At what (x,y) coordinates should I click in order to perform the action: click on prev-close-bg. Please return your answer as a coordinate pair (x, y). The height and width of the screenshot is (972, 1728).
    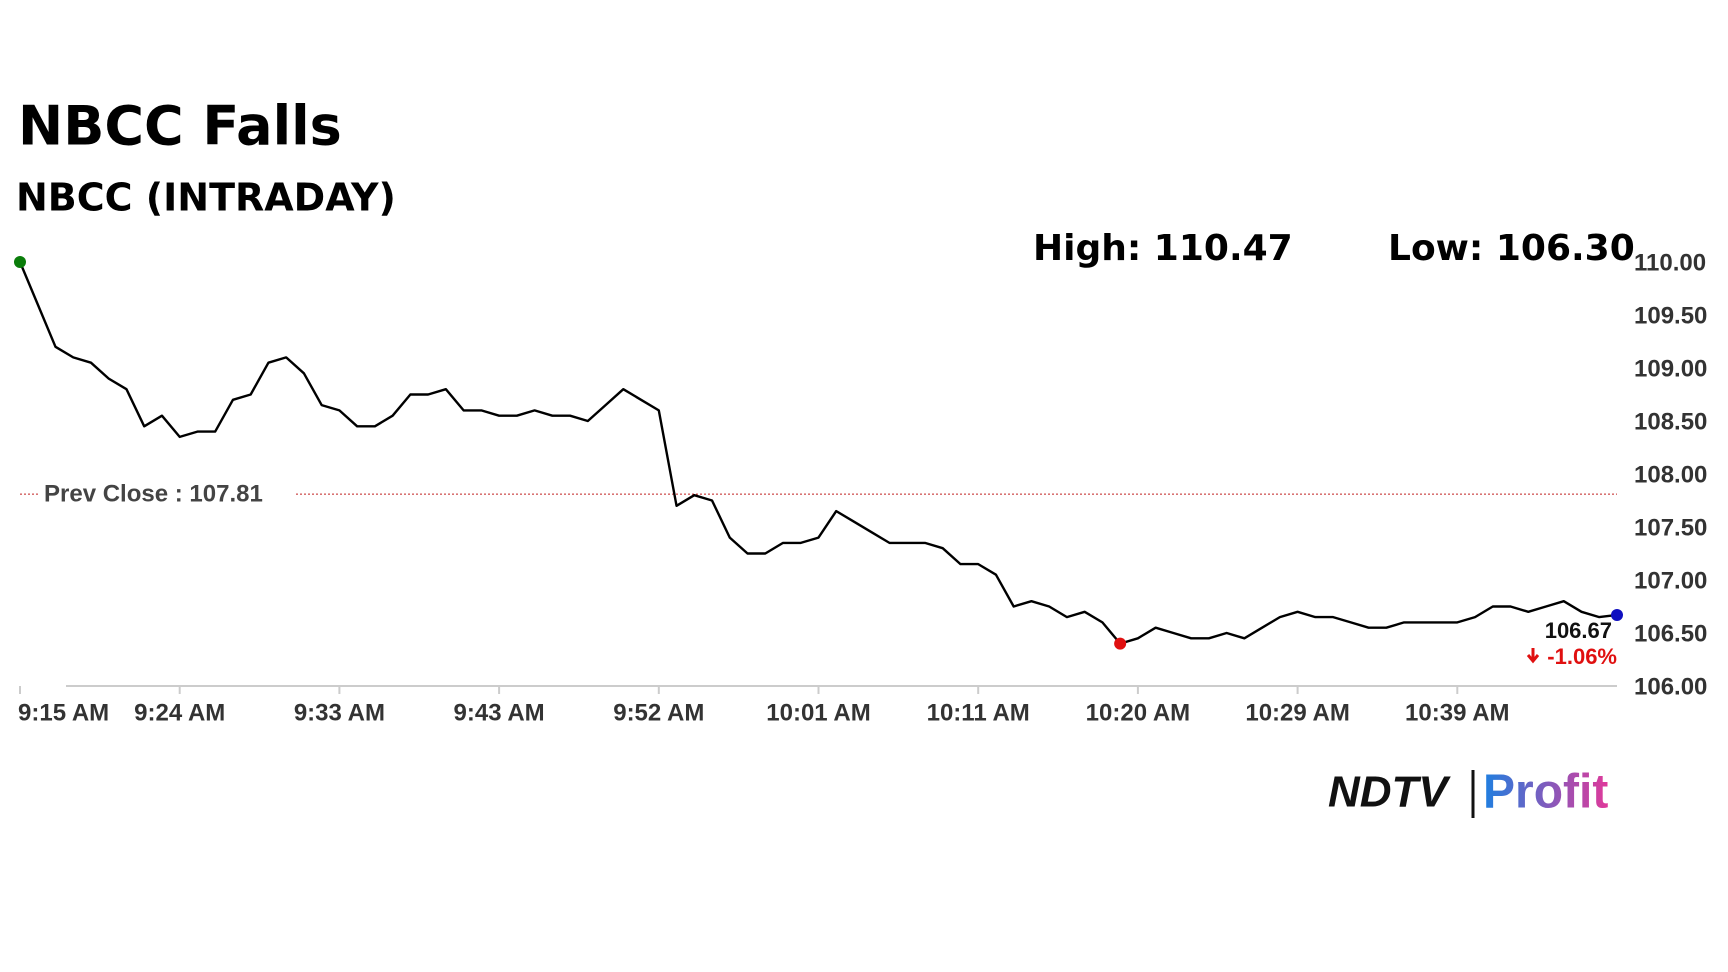
    Looking at the image, I should click on (166, 494).